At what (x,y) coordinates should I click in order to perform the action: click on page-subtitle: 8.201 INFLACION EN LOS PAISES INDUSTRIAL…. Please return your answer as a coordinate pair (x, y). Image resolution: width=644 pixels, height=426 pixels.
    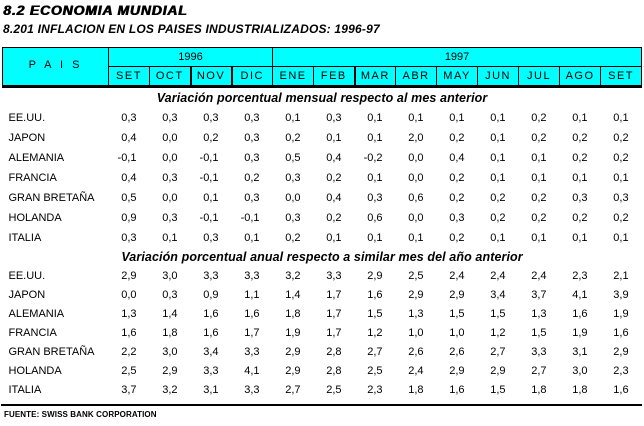
    Looking at the image, I should click on (191, 29).